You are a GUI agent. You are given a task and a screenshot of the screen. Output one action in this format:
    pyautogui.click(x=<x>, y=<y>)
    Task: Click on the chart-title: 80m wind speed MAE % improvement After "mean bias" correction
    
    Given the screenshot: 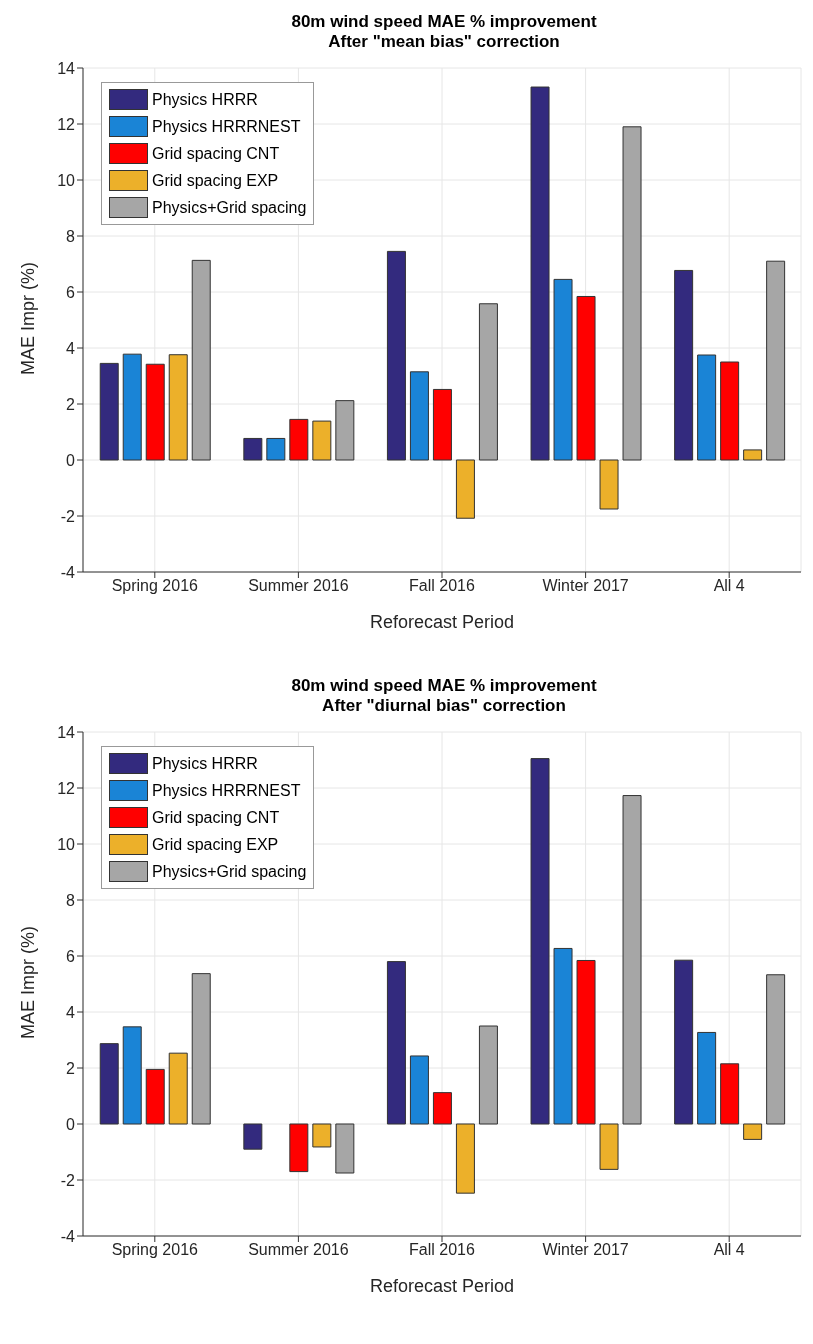 What is the action you would take?
    pyautogui.click(x=444, y=32)
    